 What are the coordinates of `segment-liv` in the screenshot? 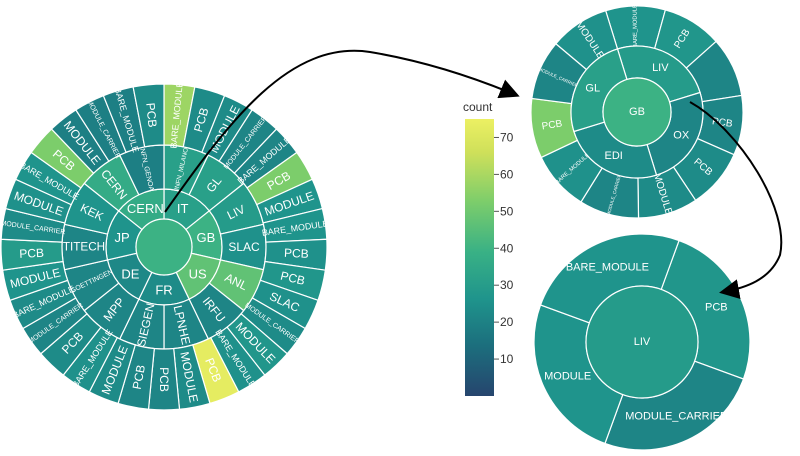 It's located at (642, 342).